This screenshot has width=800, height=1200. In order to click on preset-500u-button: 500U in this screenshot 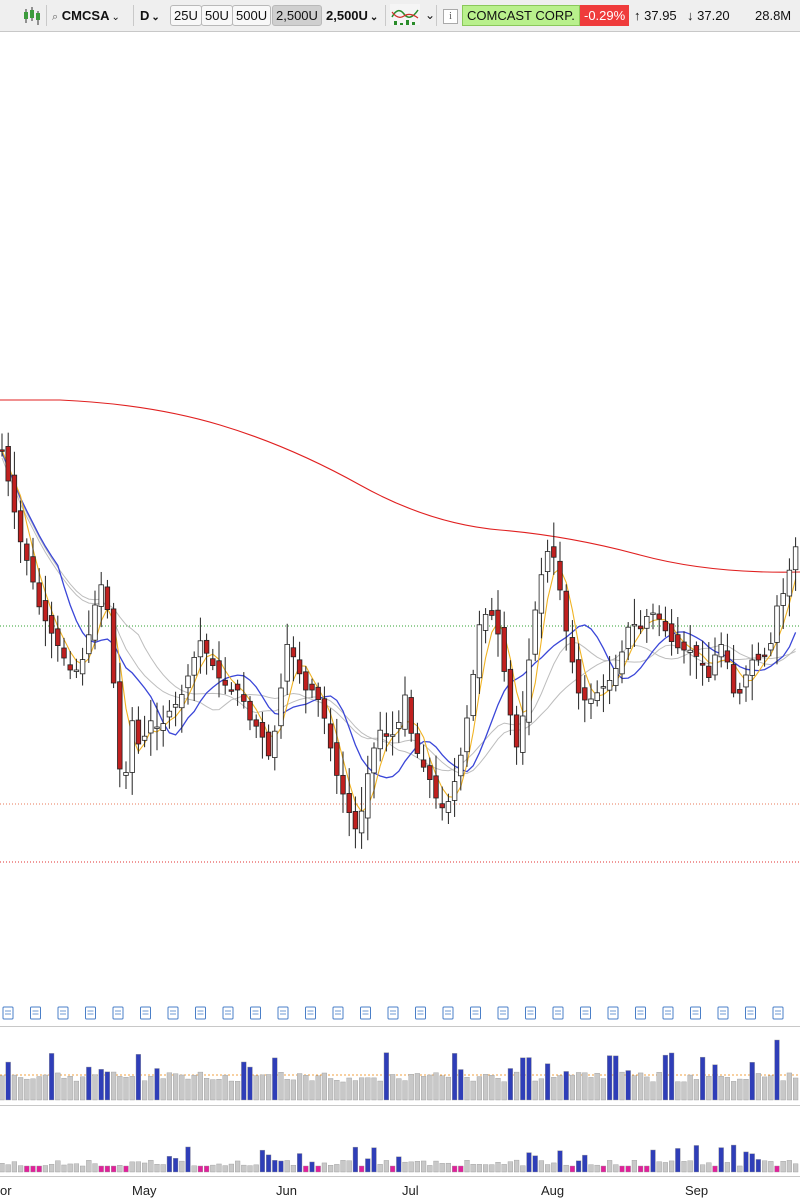, I will do `click(252, 15)`.